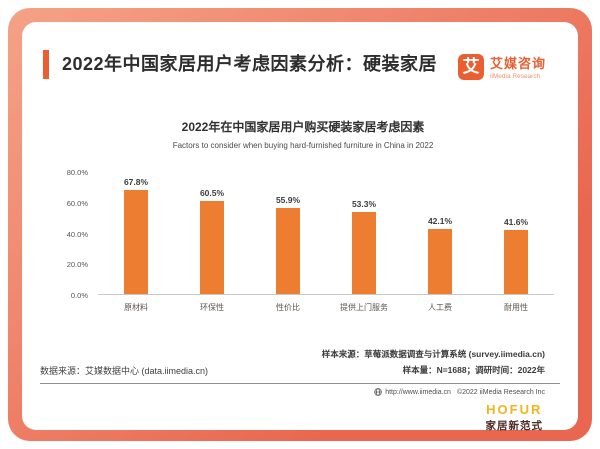 This screenshot has width=600, height=449. What do you see at coordinates (440, 307) in the screenshot?
I see `category-label: 人工费` at bounding box center [440, 307].